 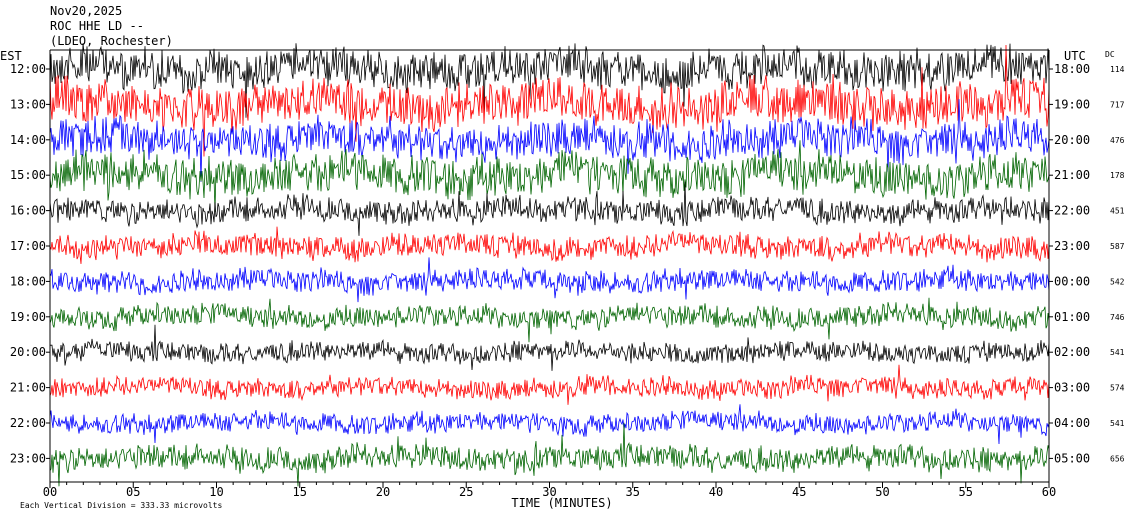 I want to click on x-tick-label-10: 50, so click(x=882, y=492).